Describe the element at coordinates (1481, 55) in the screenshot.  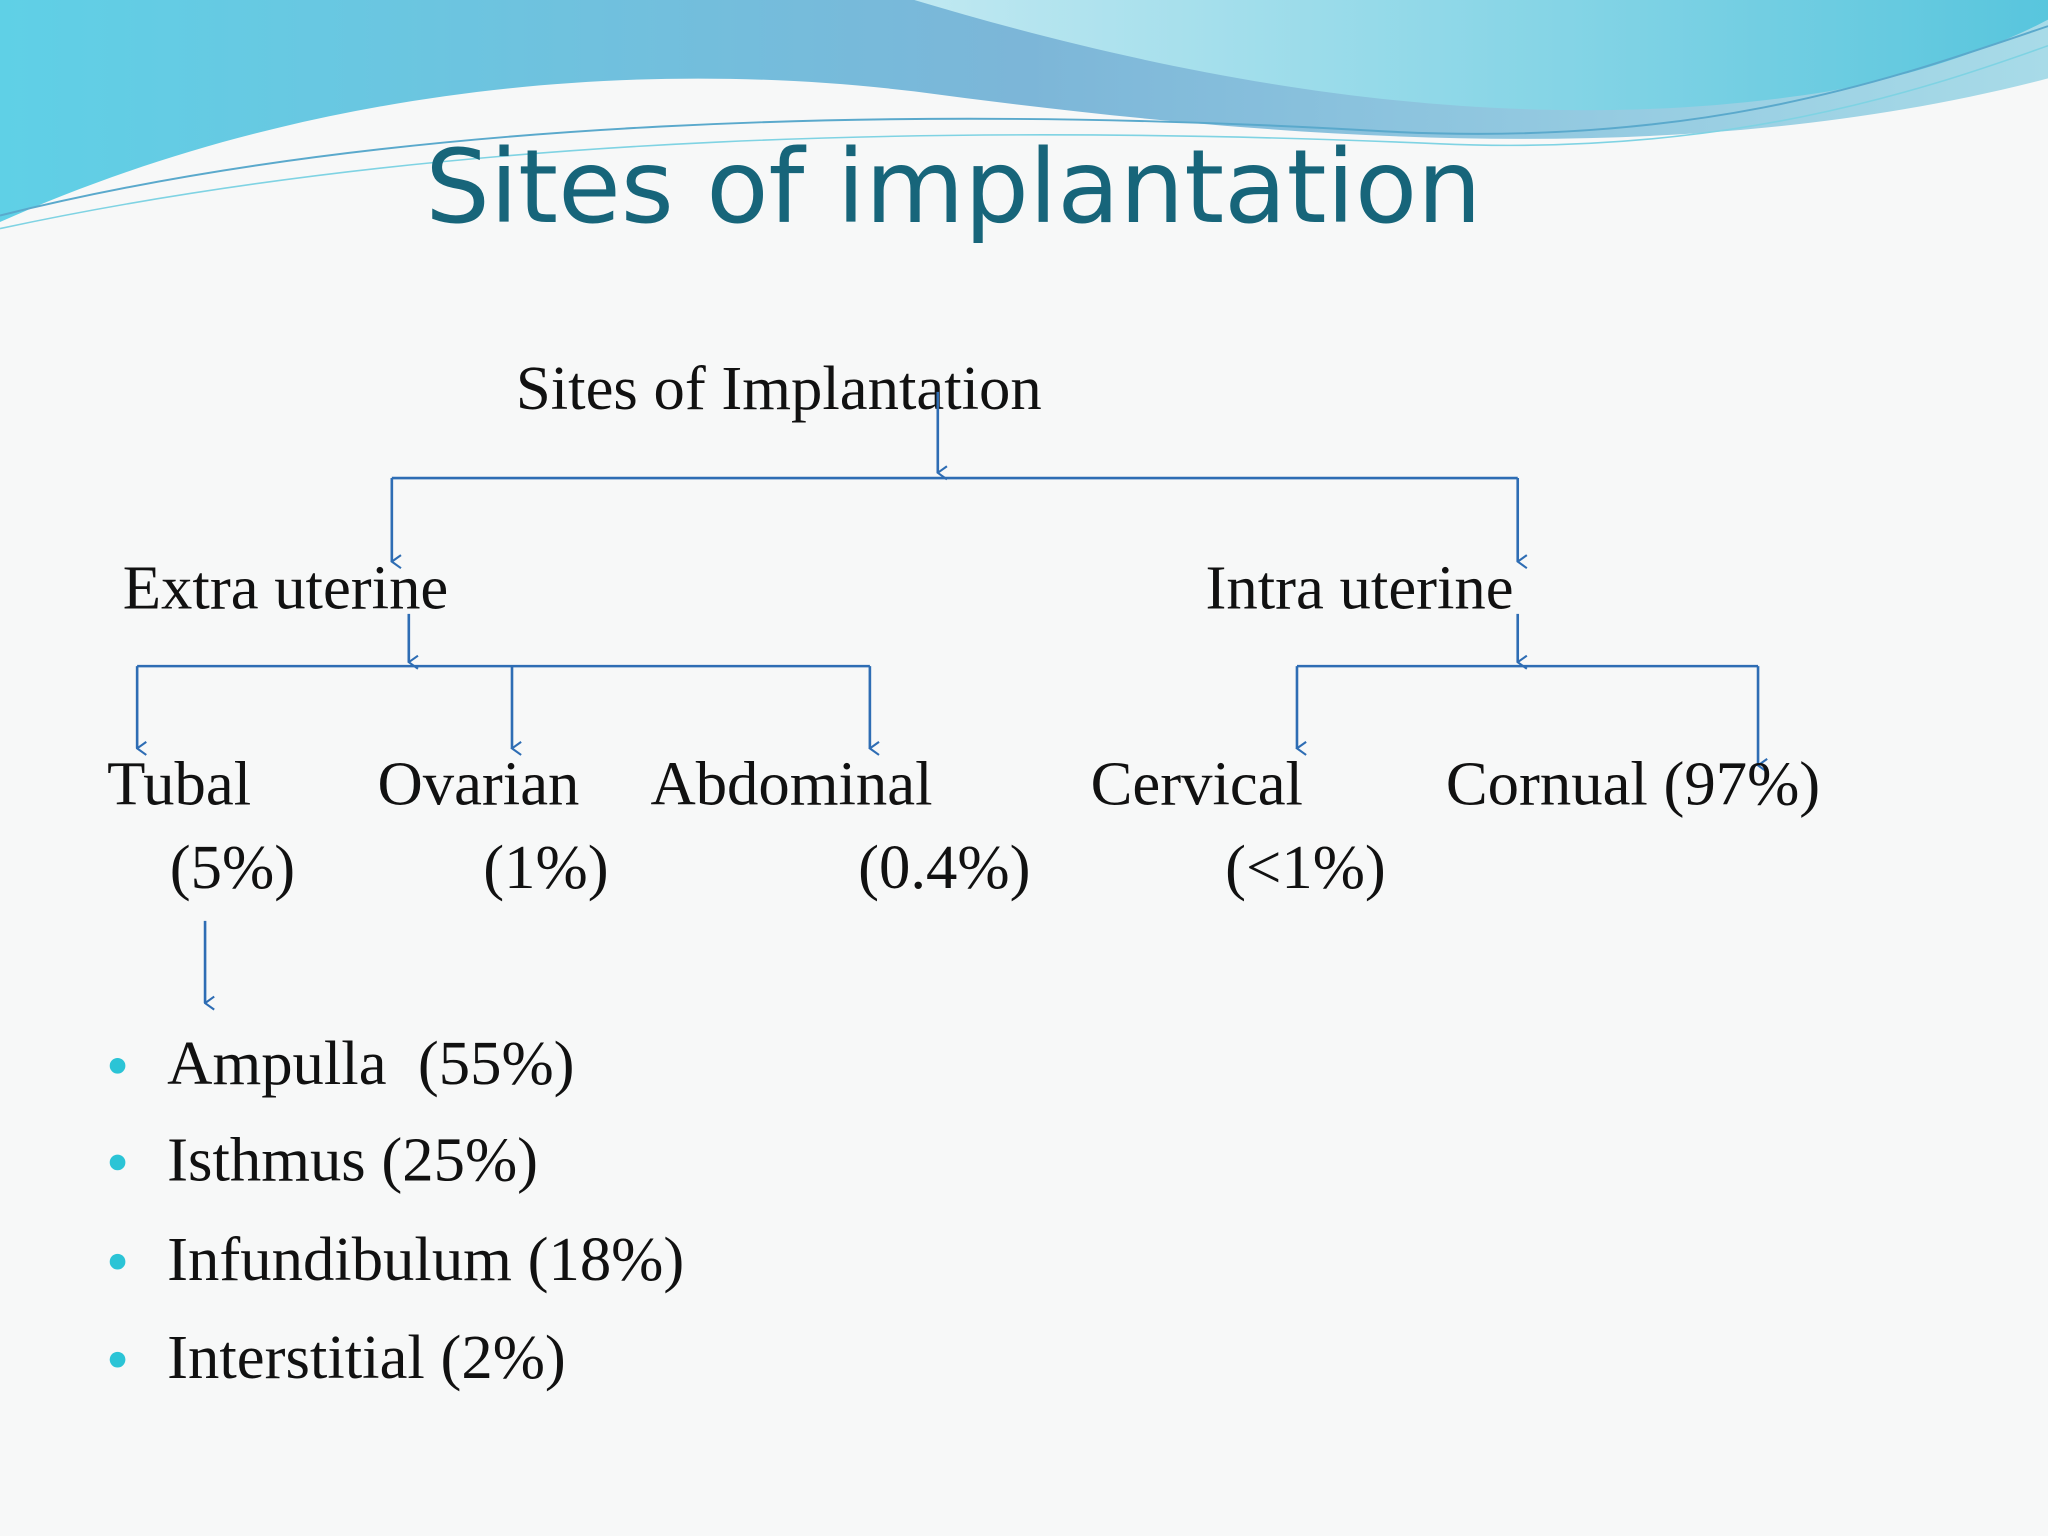
I see `header-wave-light` at that location.